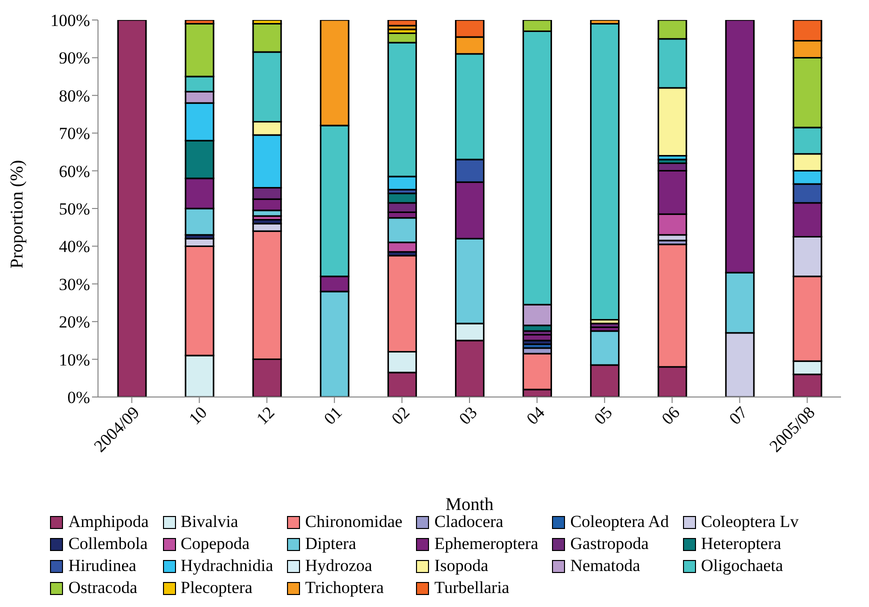 Image resolution: width=869 pixels, height=607 pixels. What do you see at coordinates (605, 566) in the screenshot?
I see `legend-label: Nematoda` at bounding box center [605, 566].